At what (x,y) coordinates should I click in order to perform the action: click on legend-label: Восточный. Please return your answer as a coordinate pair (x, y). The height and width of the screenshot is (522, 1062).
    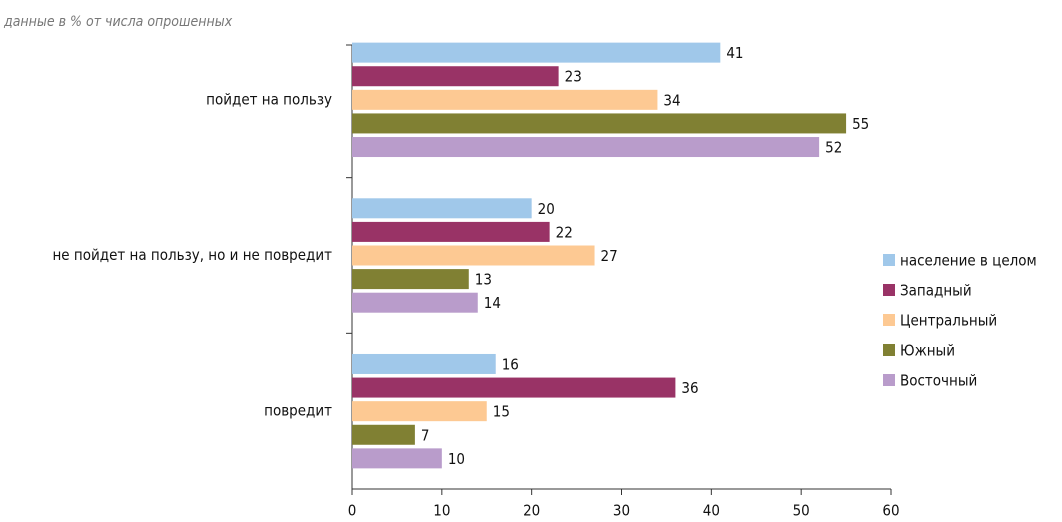
    Looking at the image, I should click on (938, 381).